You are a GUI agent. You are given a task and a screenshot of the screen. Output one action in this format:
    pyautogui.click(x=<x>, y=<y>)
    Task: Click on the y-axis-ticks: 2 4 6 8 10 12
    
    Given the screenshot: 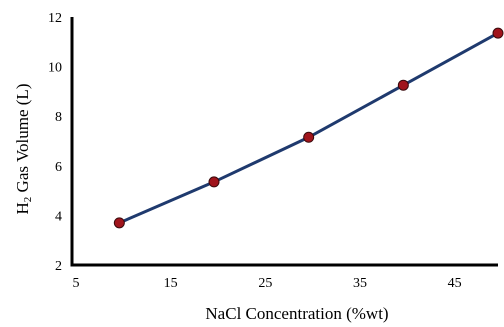 What is the action you would take?
    pyautogui.click(x=55, y=142)
    